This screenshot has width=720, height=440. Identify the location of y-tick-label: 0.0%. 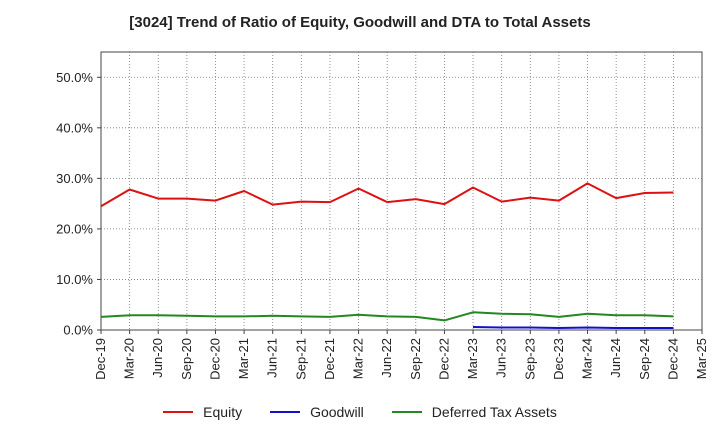
(78, 330).